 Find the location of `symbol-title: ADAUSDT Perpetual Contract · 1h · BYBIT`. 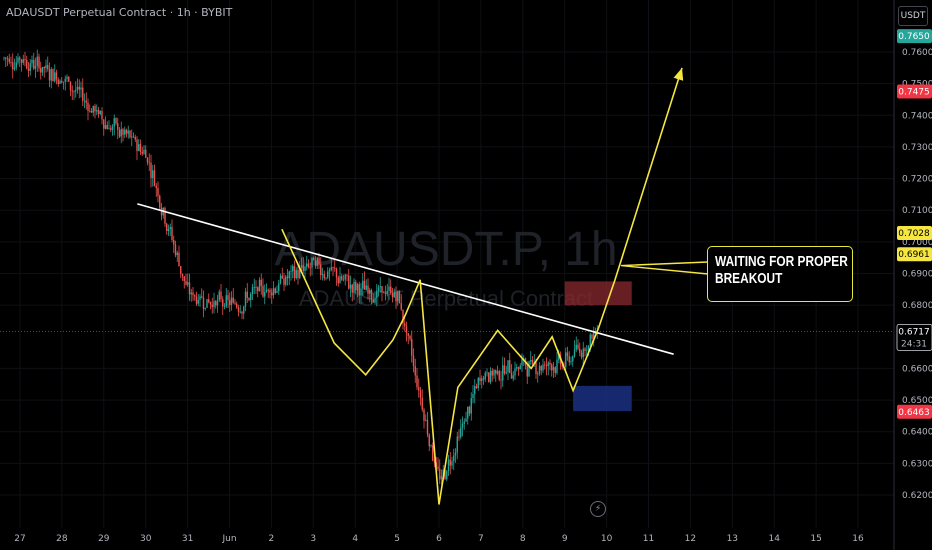

symbol-title: ADAUSDT Perpetual Contract · 1h · BYBIT is located at coordinates (119, 12).